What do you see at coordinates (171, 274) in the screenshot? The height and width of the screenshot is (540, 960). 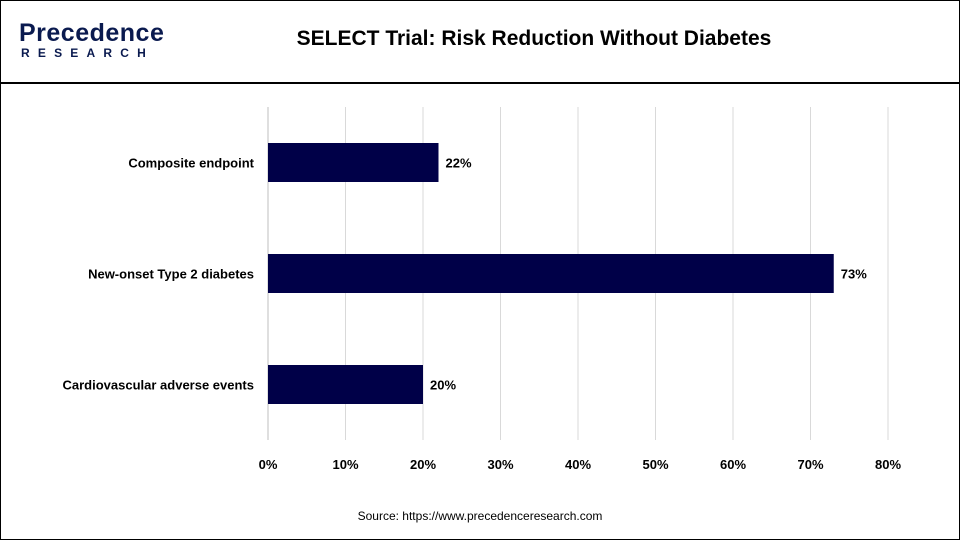 I see `category-label: New-onset Type 2 diabetes` at bounding box center [171, 274].